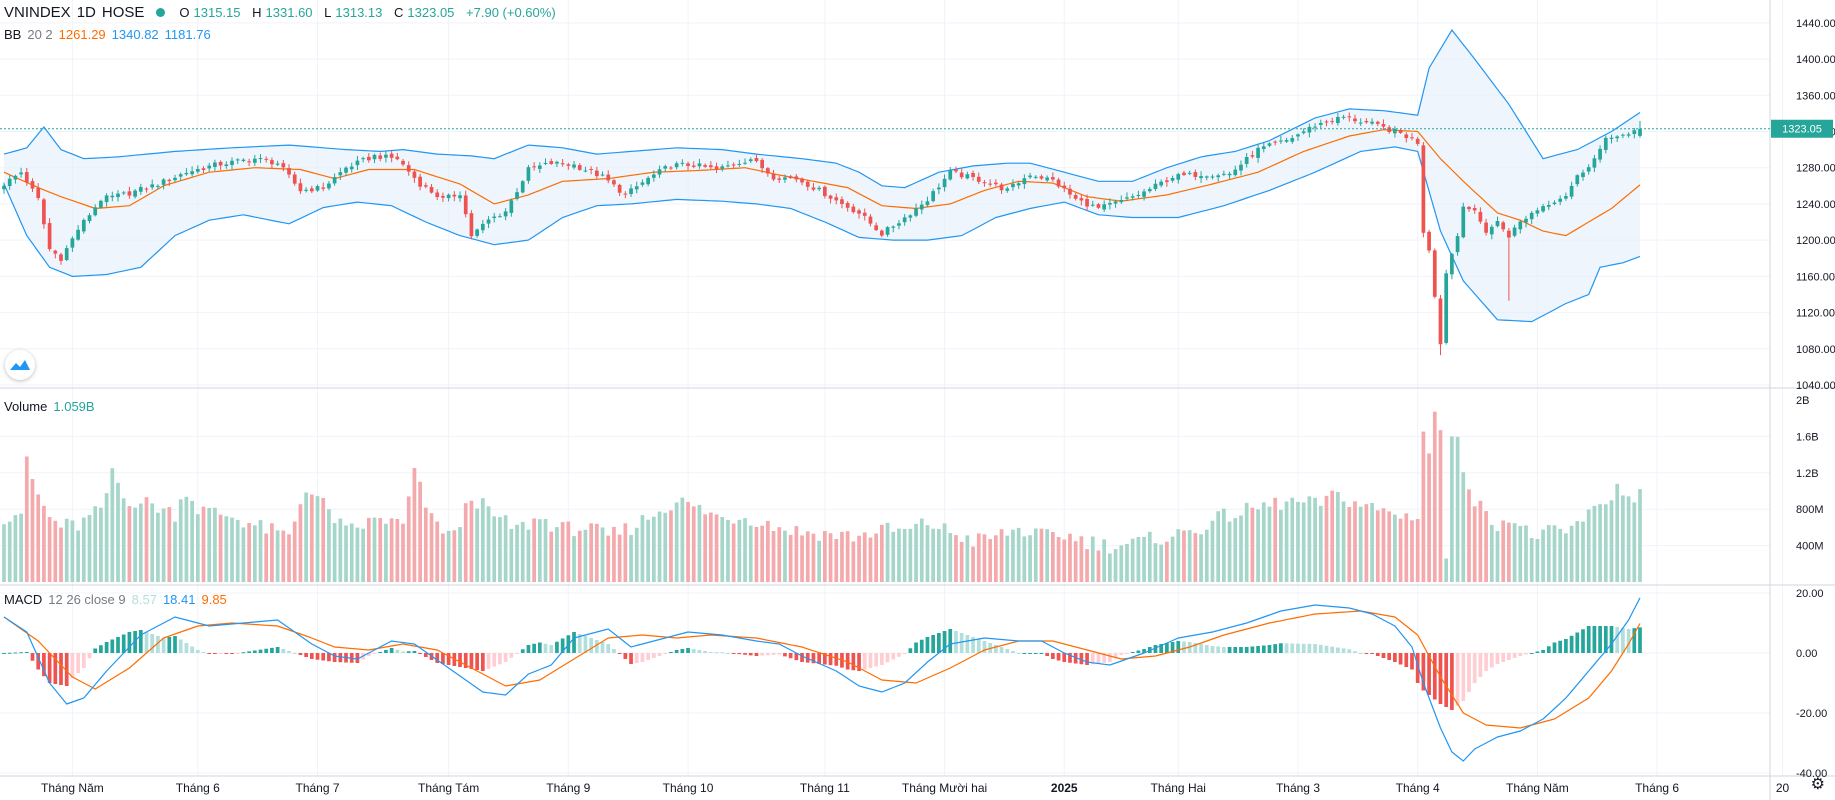 Image resolution: width=1835 pixels, height=800 pixels. What do you see at coordinates (1817, 784) in the screenshot?
I see `gear-icon: ⚙` at bounding box center [1817, 784].